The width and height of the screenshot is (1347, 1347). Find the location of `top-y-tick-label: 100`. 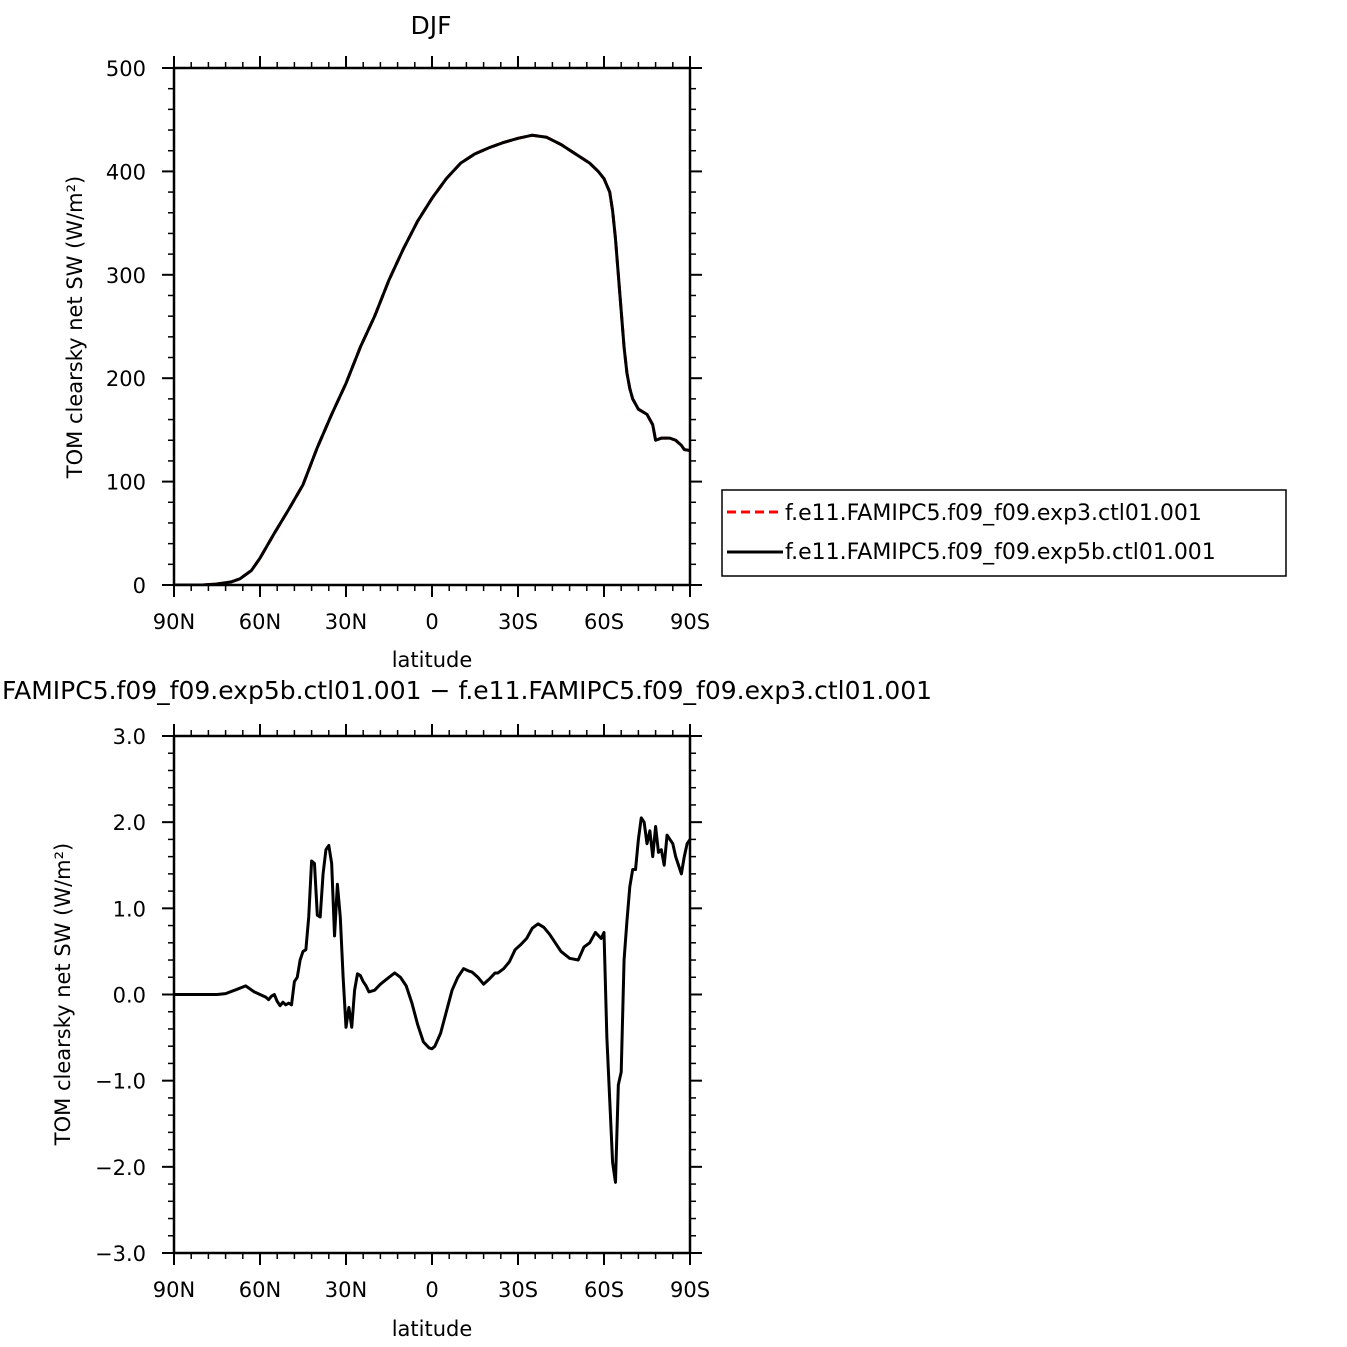

top-y-tick-label: 100 is located at coordinates (126, 483).